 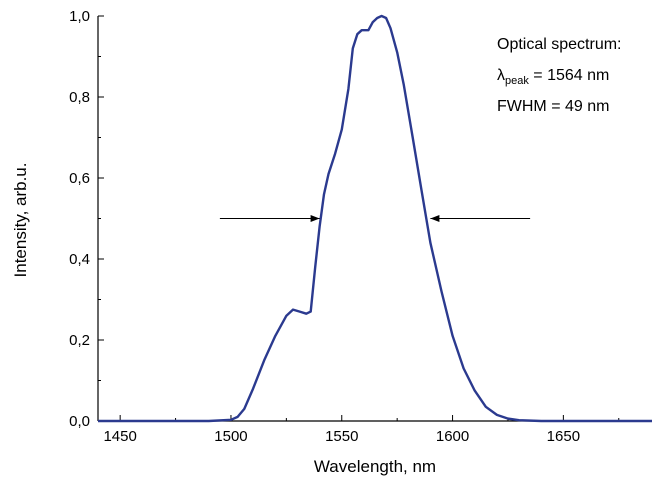 What do you see at coordinates (119, 436) in the screenshot?
I see `x-tick-label: 1450` at bounding box center [119, 436].